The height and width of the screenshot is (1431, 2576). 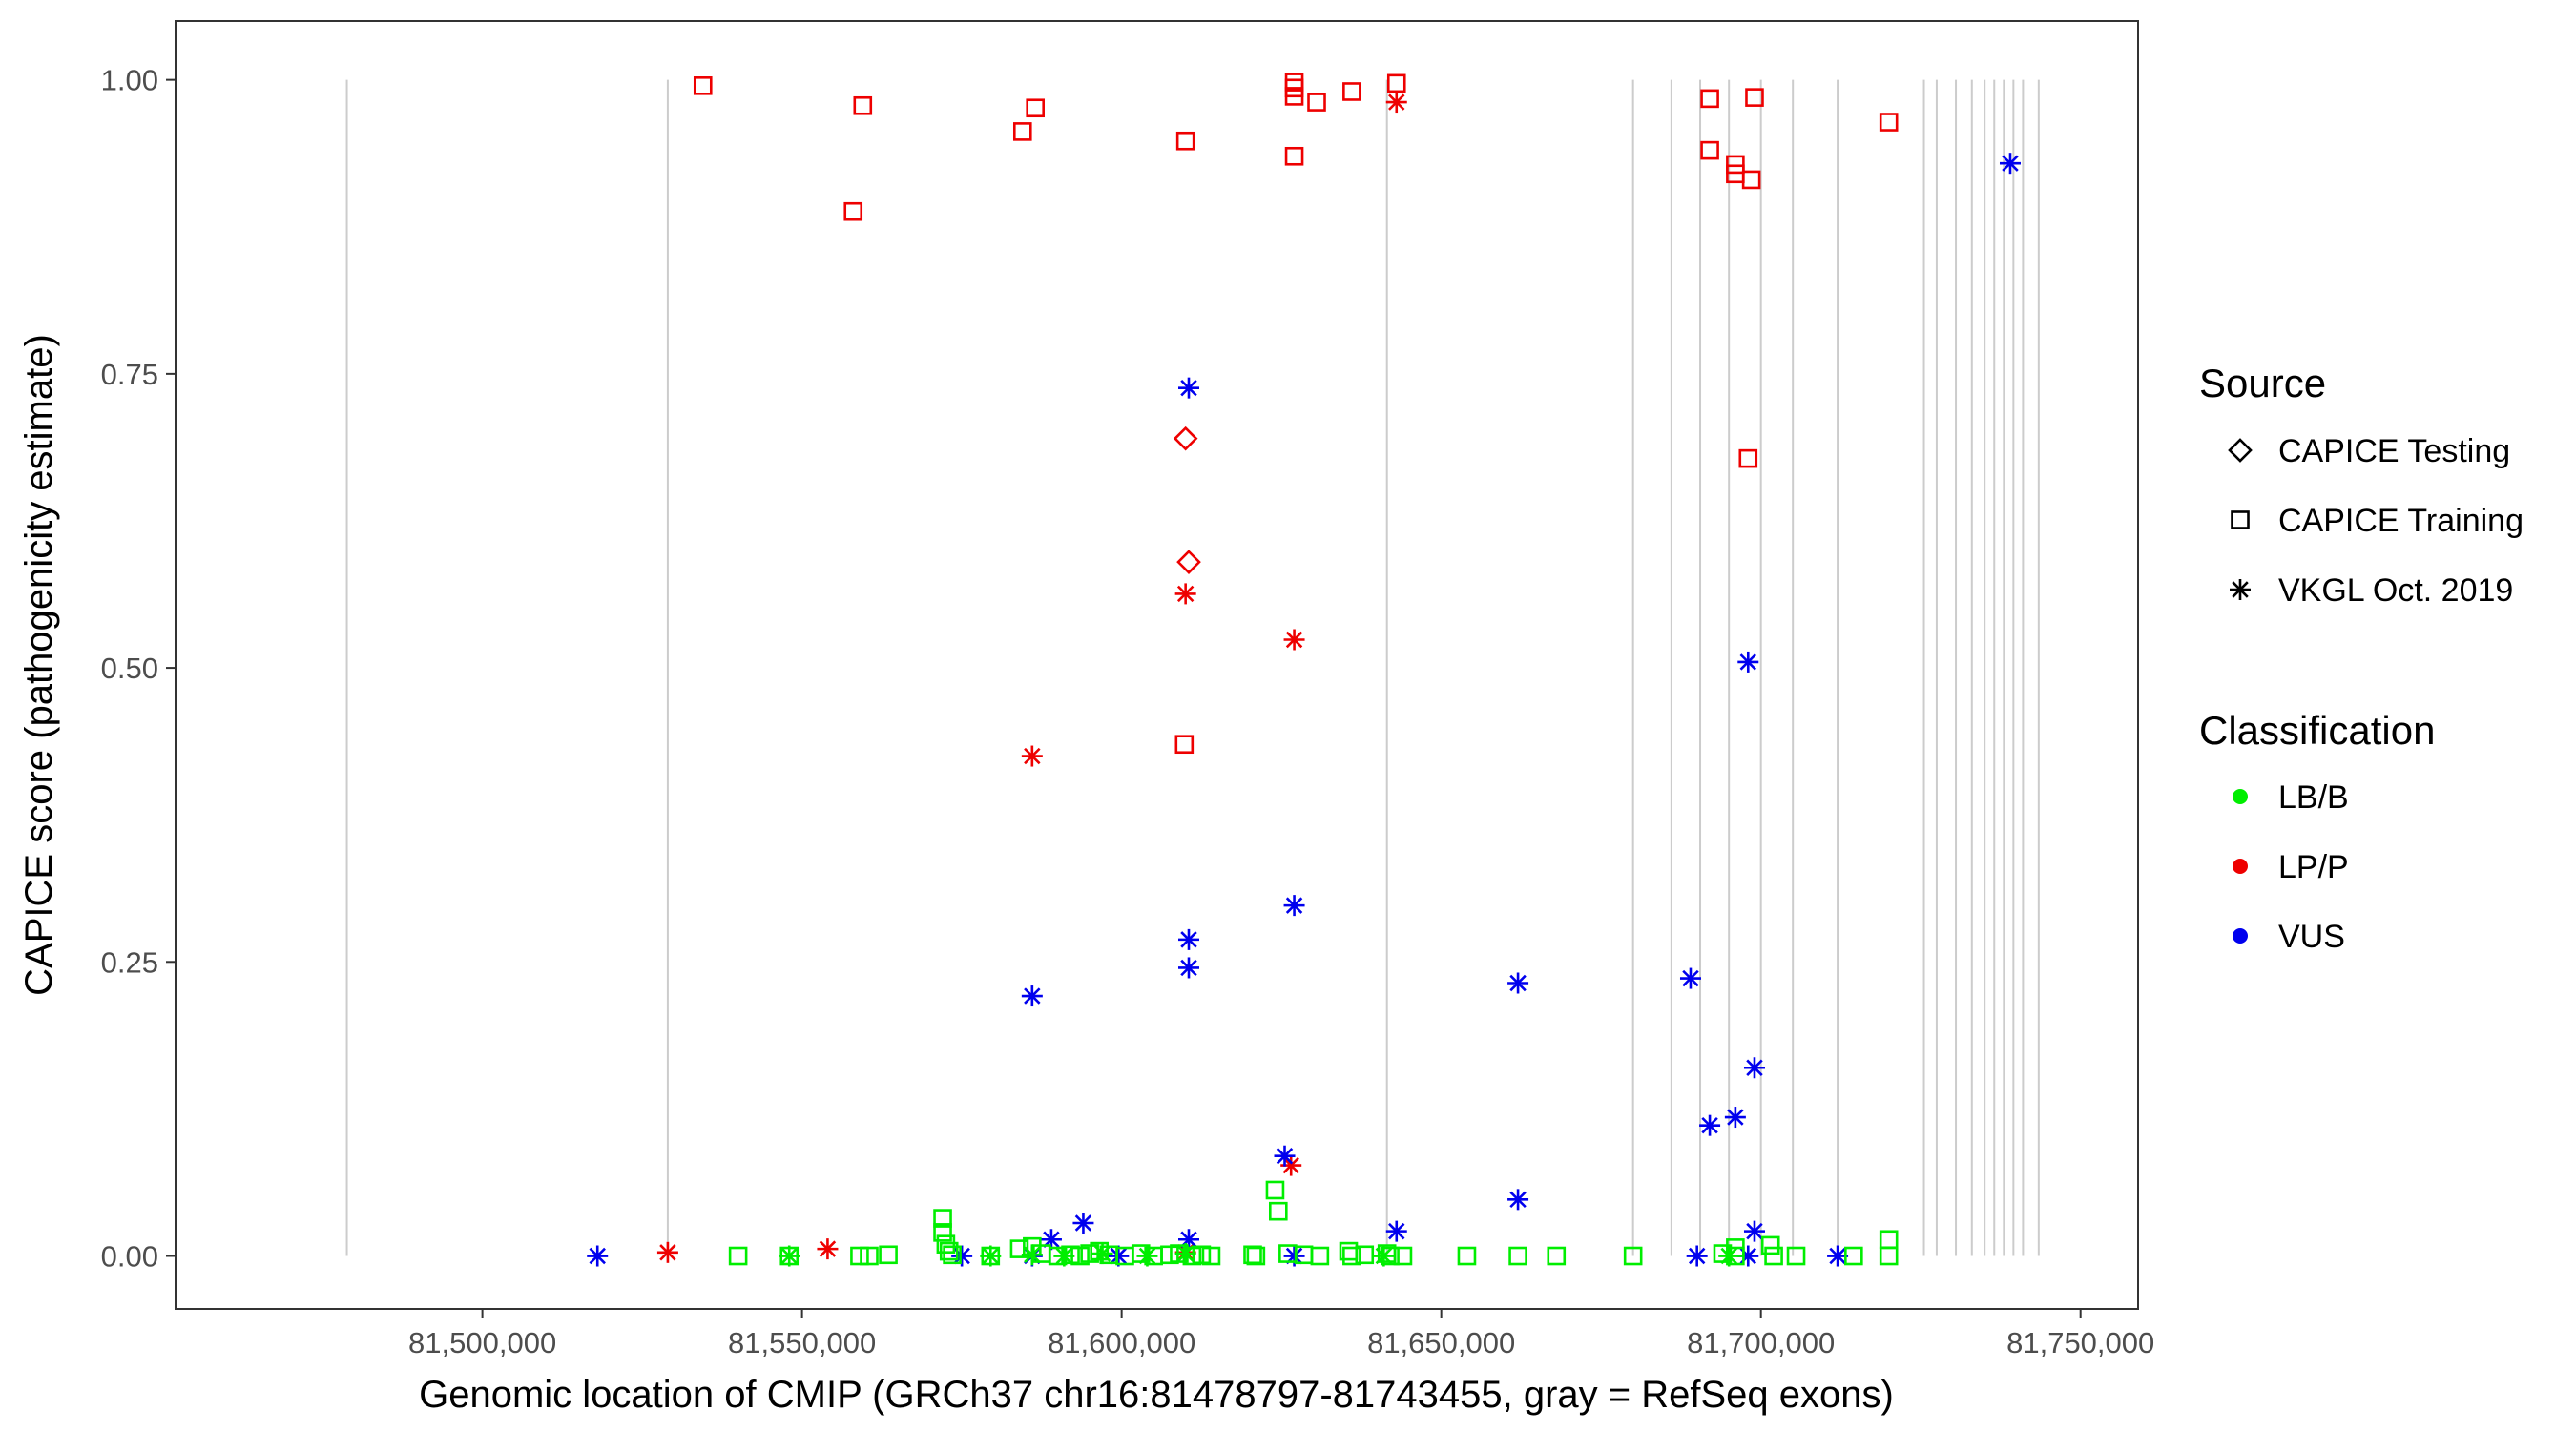 I want to click on legend-class-label: LP/P, so click(x=2313, y=867).